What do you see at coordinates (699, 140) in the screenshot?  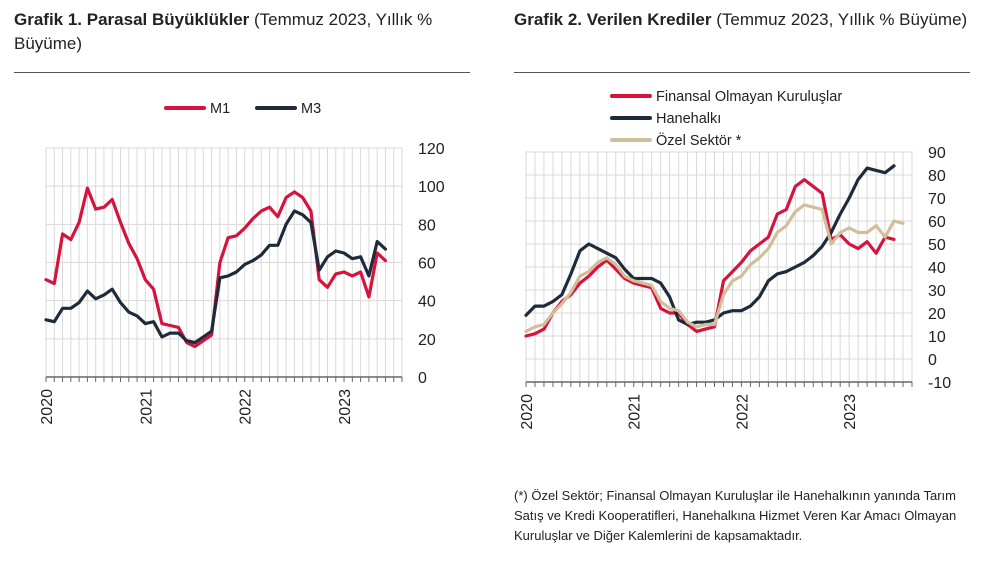 I see `legend-label: Özel Sektör *` at bounding box center [699, 140].